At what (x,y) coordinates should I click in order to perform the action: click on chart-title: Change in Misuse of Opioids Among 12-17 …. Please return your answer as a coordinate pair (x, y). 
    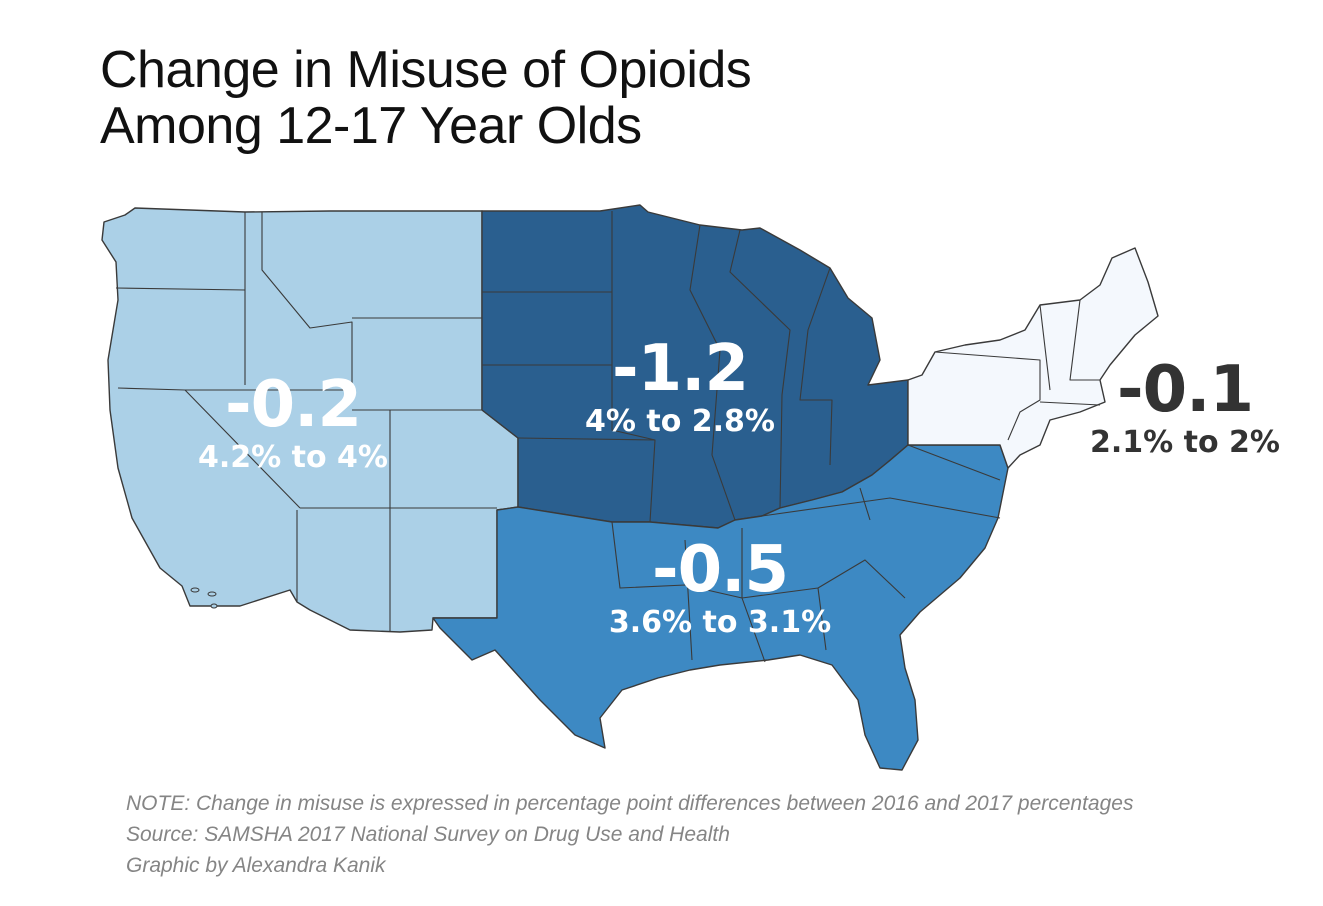
    Looking at the image, I should click on (426, 98).